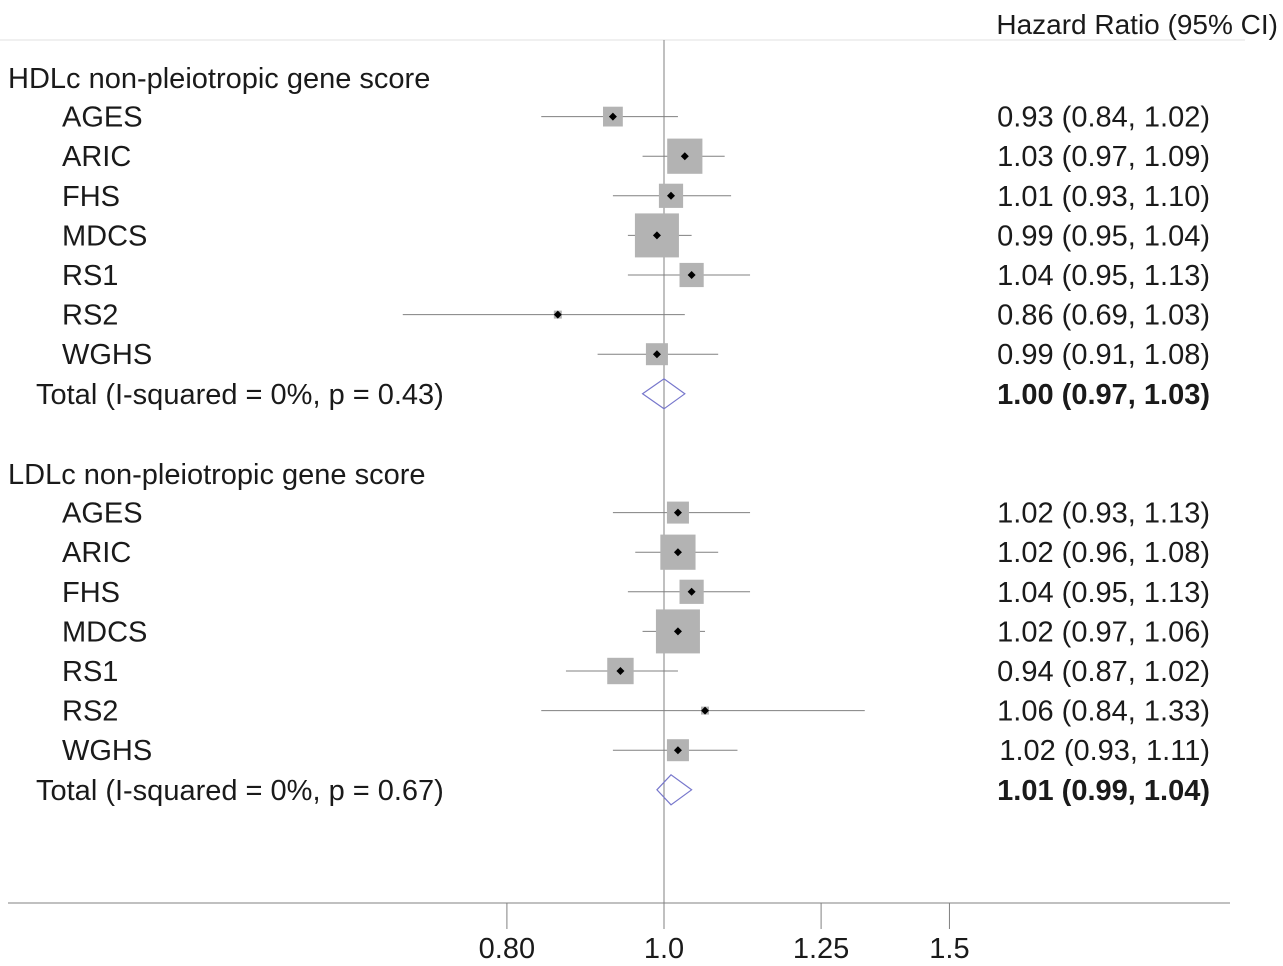 The image size is (1283, 966). What do you see at coordinates (1103, 553) in the screenshot?
I see `study-hr-ci: 1.02 (0.96, 1.08)` at bounding box center [1103, 553].